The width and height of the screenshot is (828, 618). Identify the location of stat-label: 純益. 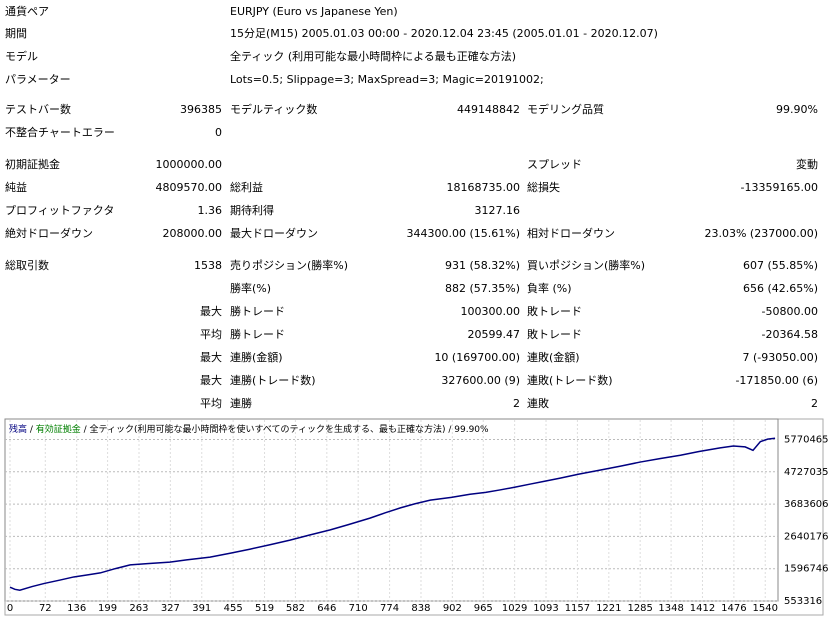
(16, 187).